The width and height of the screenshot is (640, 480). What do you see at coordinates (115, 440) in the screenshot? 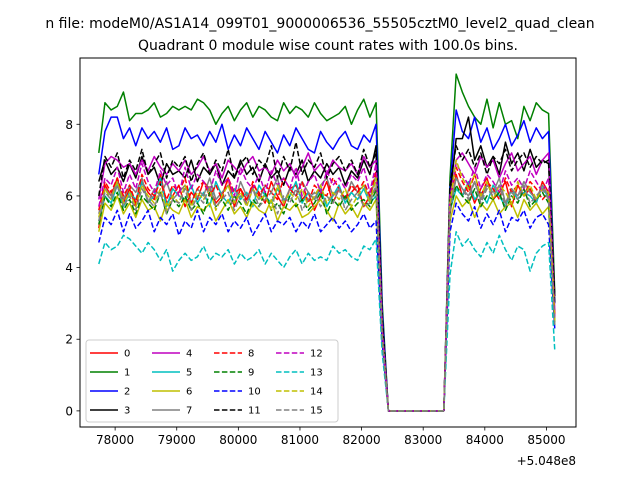
I see `x-tick-label: 78000` at bounding box center [115, 440].